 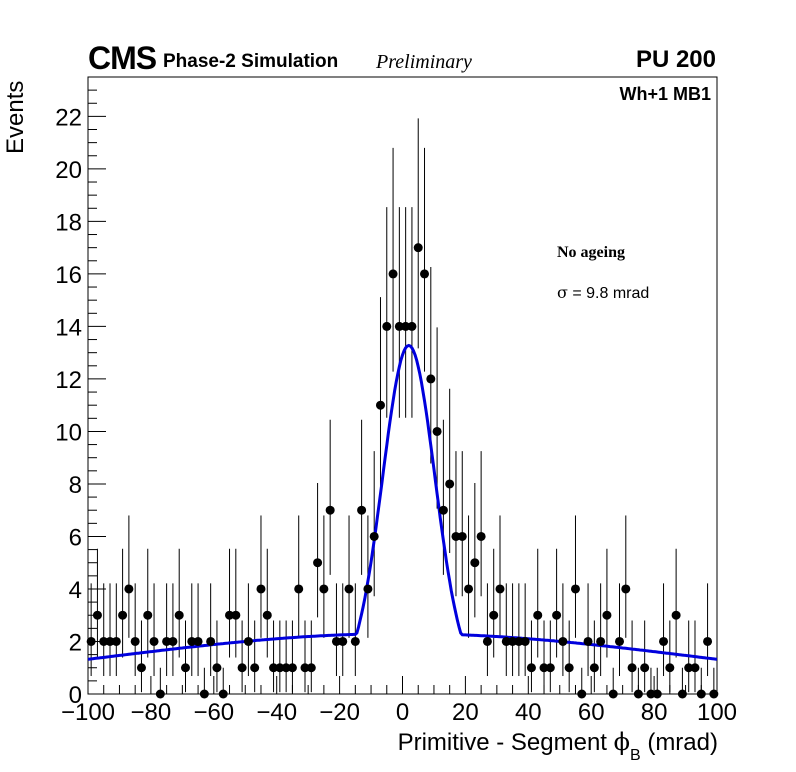 I want to click on y-tick-label: 2, so click(x=75, y=642).